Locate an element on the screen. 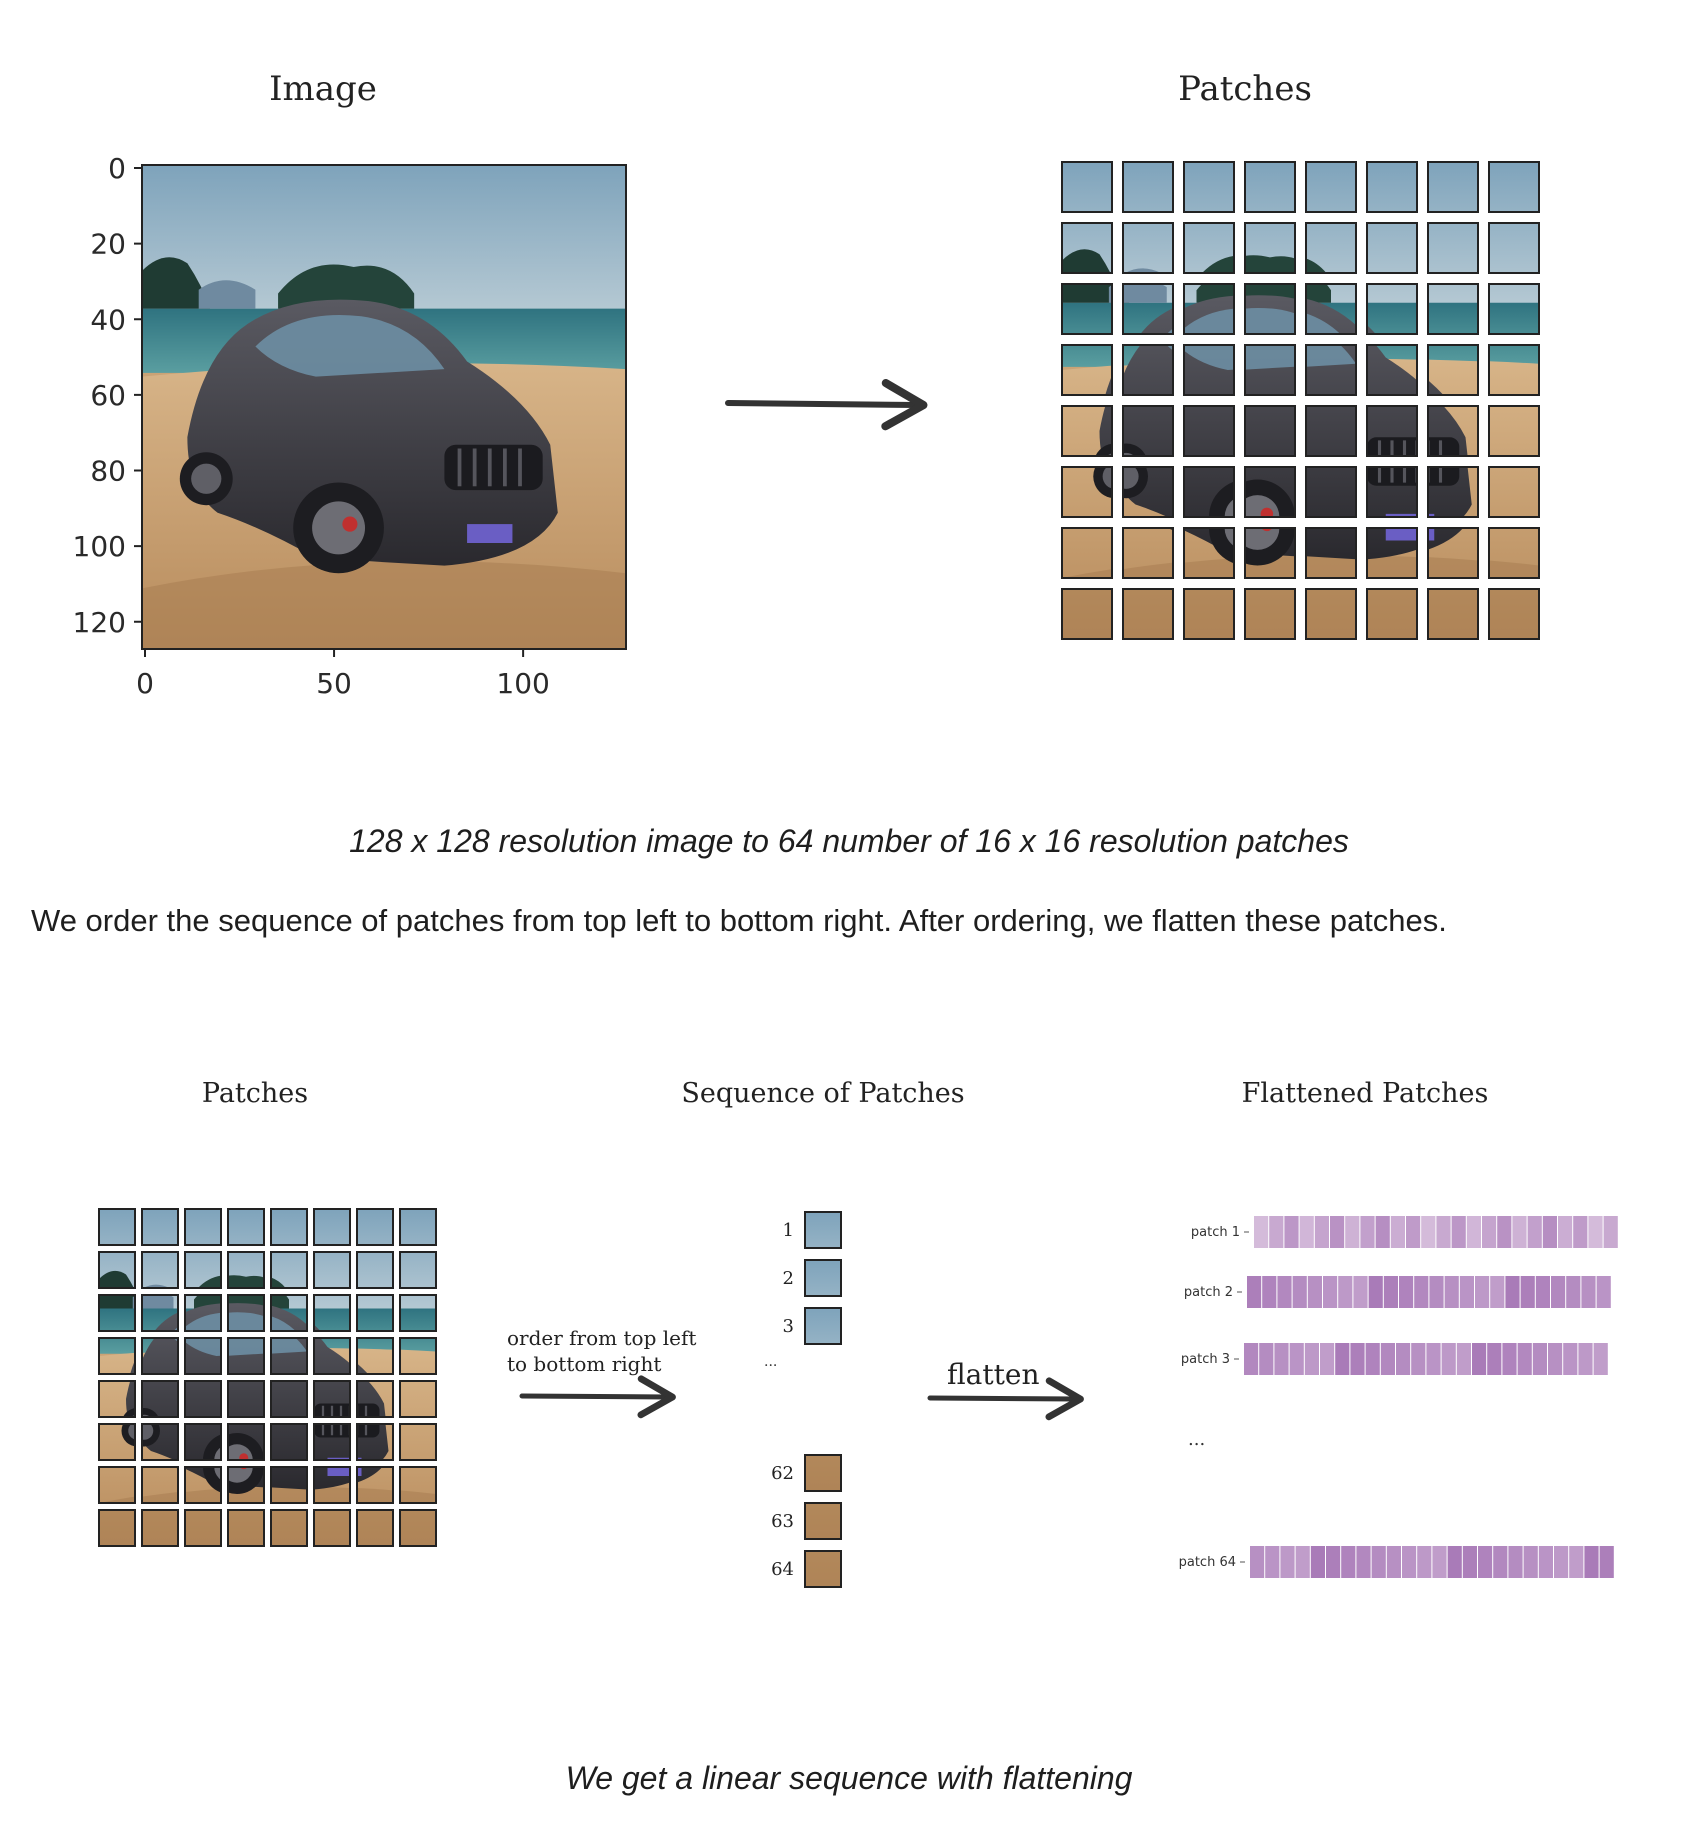 Image resolution: width=1698 pixels, height=1846 pixels. sequence-patch is located at coordinates (823, 1230).